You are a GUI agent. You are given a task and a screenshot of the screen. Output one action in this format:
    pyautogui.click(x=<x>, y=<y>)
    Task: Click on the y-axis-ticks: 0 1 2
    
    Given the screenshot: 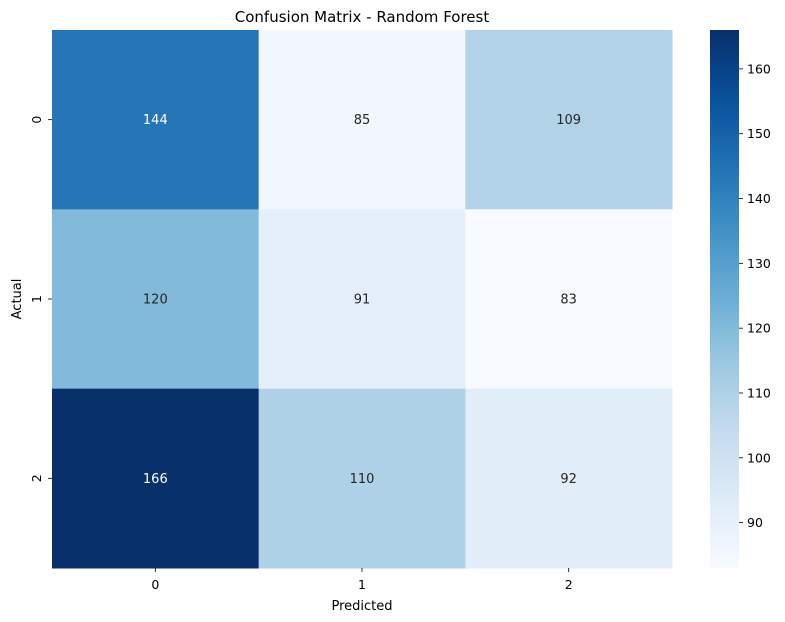 What is the action you would take?
    pyautogui.click(x=40, y=299)
    